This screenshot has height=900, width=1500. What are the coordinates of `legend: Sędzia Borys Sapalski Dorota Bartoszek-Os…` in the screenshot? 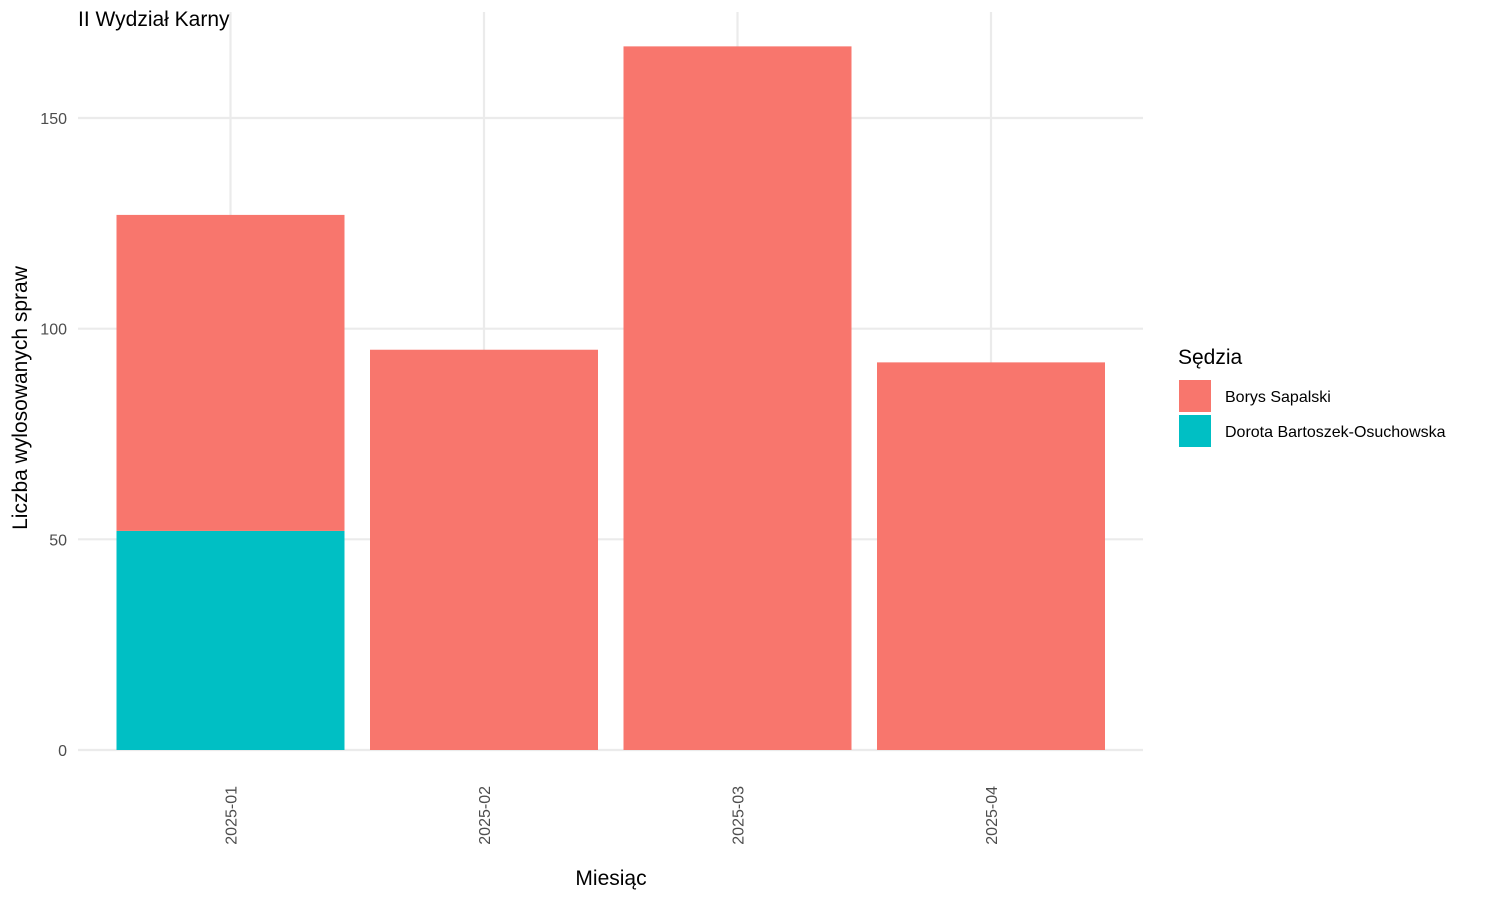 It's located at (1312, 396).